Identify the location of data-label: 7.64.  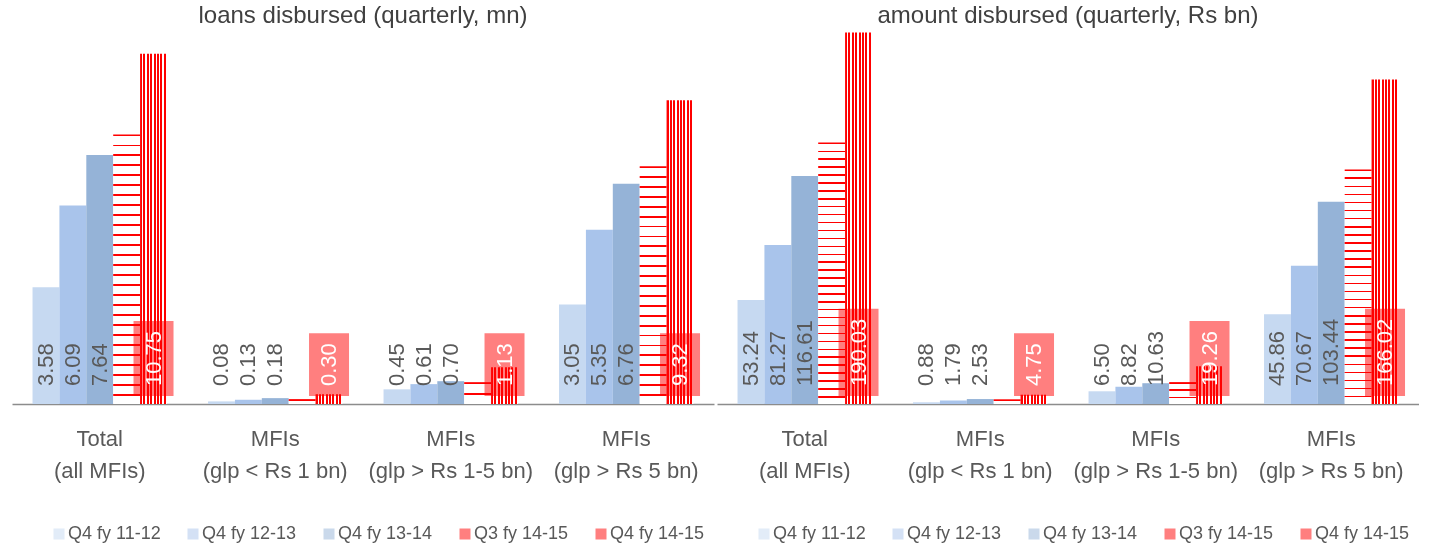
(99, 364).